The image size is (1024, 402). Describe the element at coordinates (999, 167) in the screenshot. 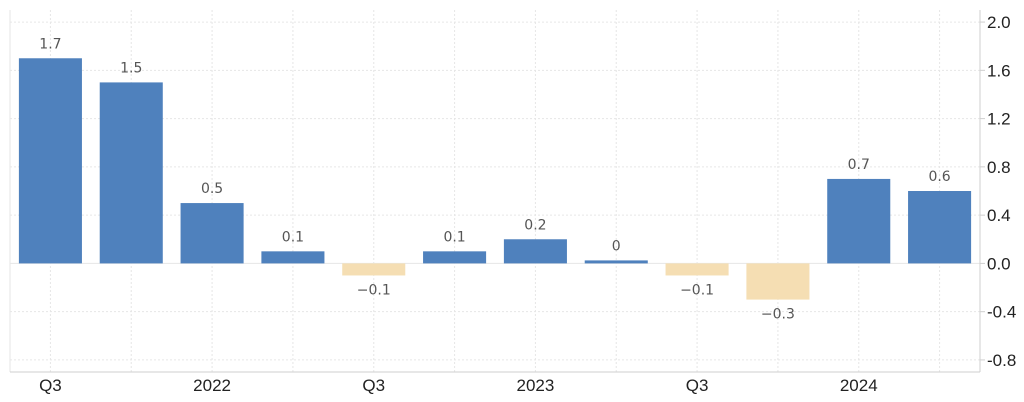

I see `y-tick-label: 0.8` at that location.